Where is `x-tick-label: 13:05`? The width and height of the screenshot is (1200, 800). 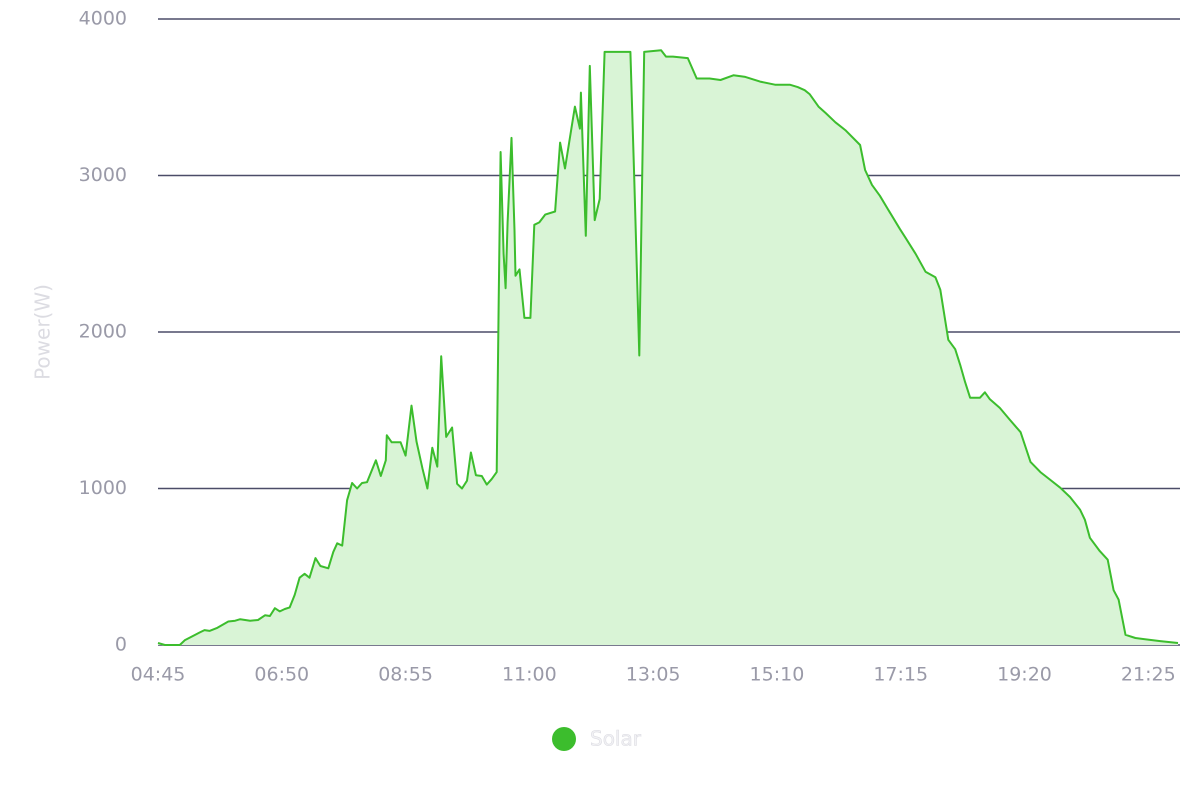
x-tick-label: 13:05 is located at coordinates (653, 675).